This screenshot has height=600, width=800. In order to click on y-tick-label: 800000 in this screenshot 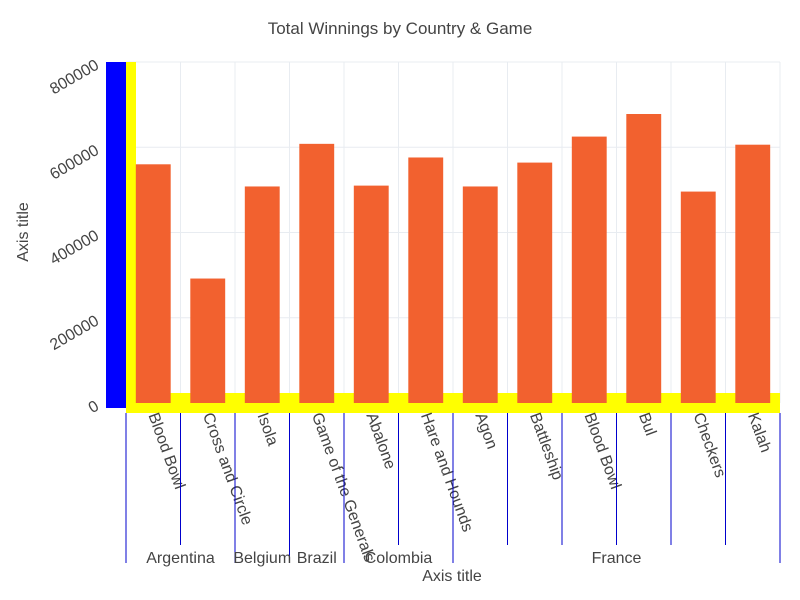, I will do `click(74, 77)`.